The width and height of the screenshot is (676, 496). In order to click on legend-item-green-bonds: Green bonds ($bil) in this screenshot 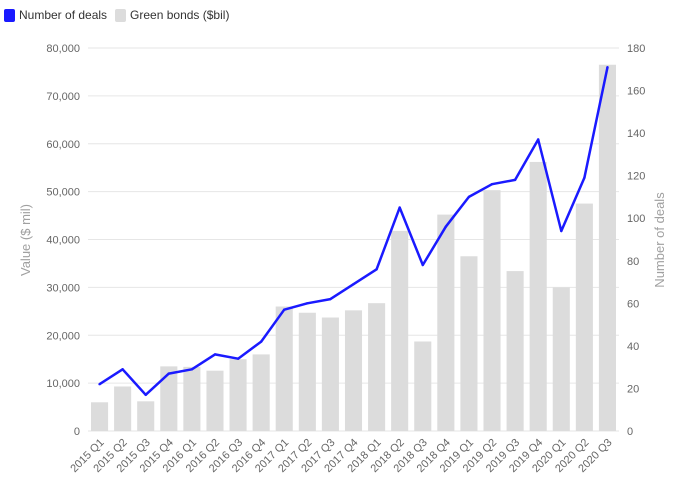, I will do `click(172, 15)`.